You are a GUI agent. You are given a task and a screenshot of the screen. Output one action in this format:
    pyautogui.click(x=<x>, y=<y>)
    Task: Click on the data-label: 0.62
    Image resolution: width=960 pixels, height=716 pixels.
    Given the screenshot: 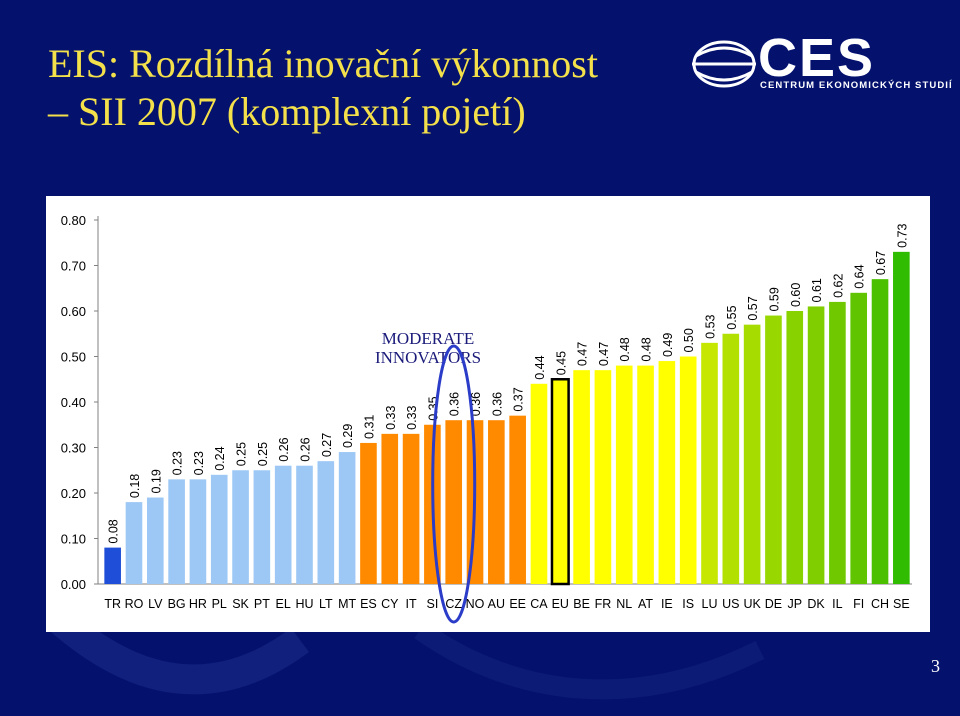 What is the action you would take?
    pyautogui.click(x=838, y=286)
    